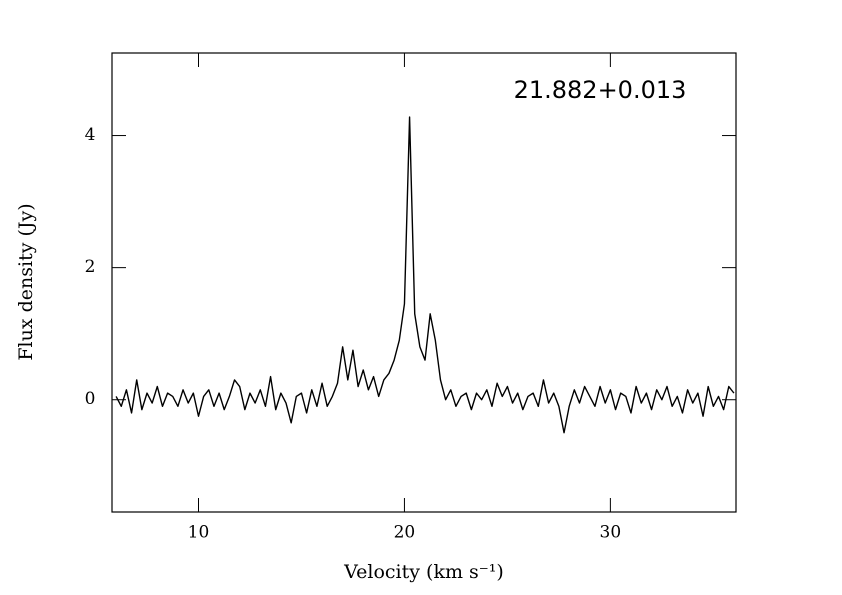 This screenshot has width=842, height=595. I want to click on x-tick-label: 20, so click(405, 533).